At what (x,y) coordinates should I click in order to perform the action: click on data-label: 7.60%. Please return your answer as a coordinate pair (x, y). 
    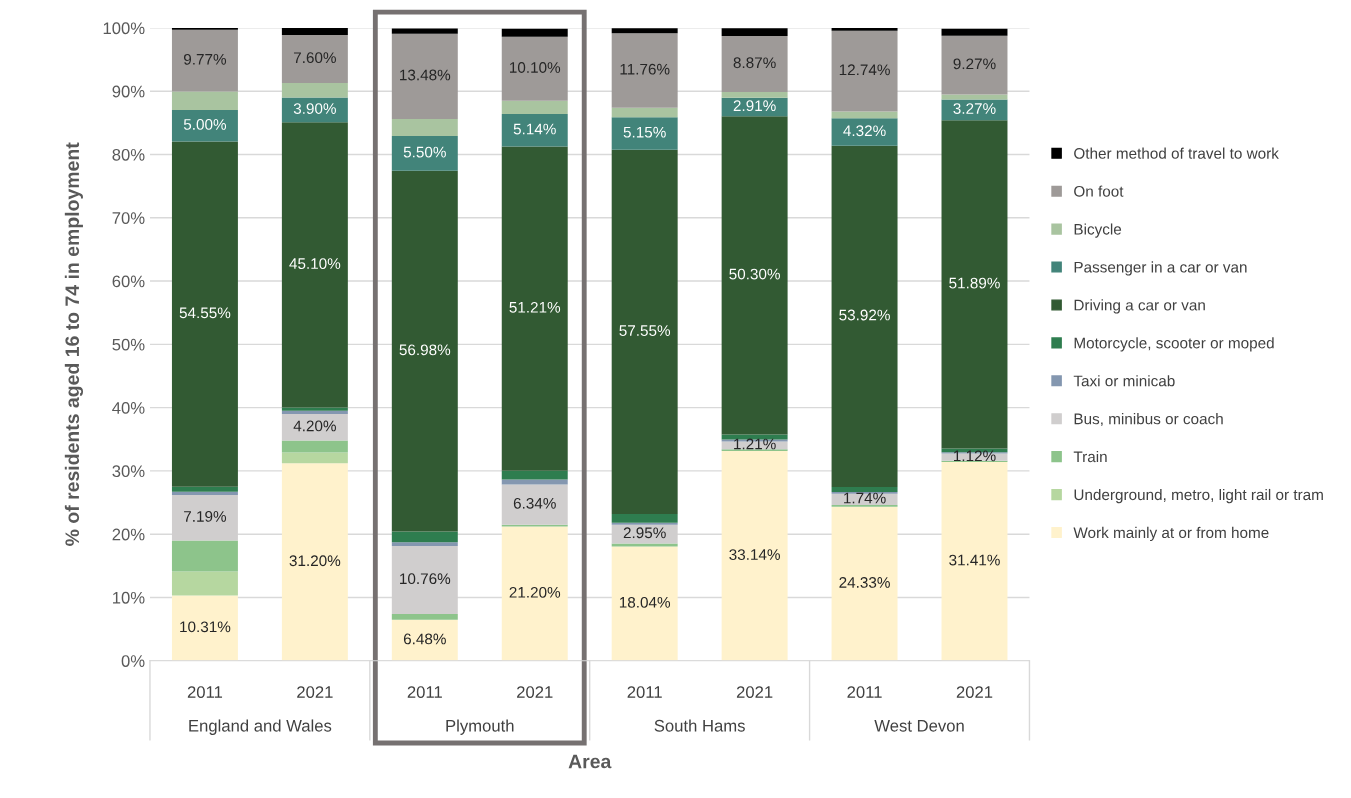
    Looking at the image, I should click on (314, 58).